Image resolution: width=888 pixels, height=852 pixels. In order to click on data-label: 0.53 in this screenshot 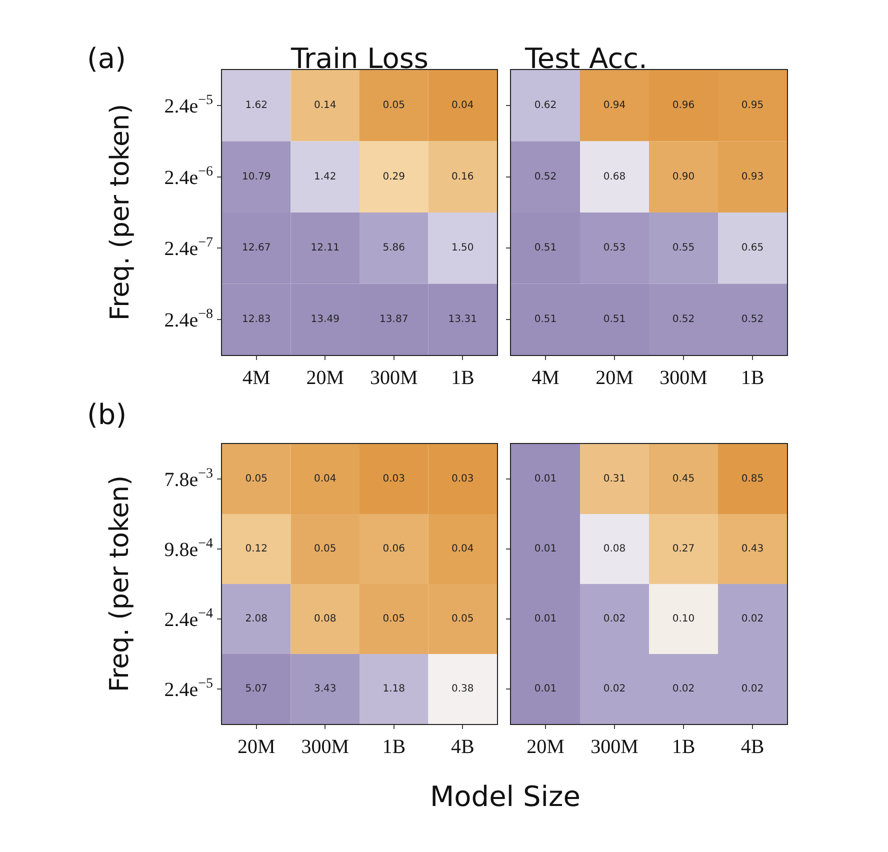, I will do `click(614, 248)`.